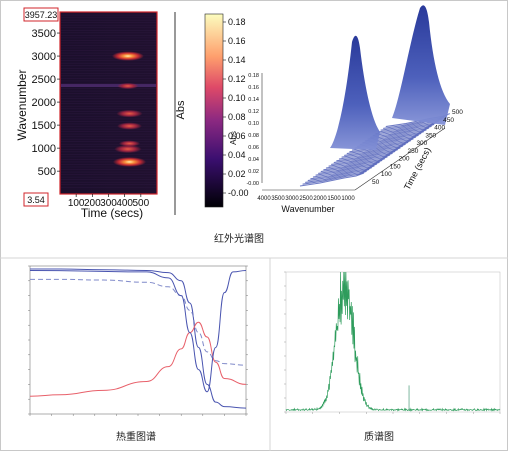  I want to click on colorbar-tick-label: 0.12, so click(237, 79).